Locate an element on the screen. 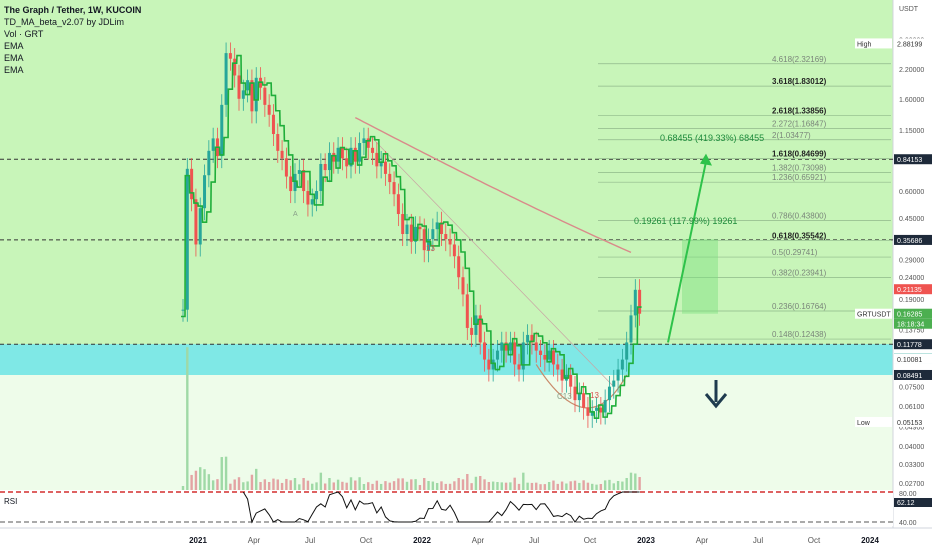  price-label-value: 0.21135 is located at coordinates (909, 290).